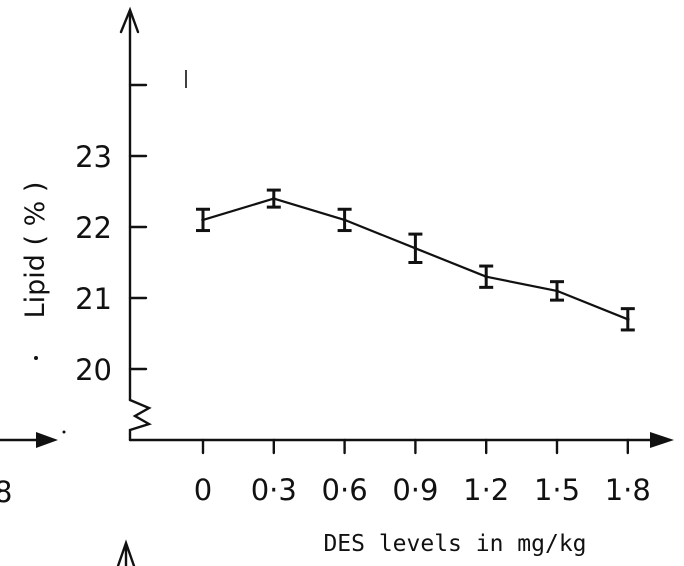  What do you see at coordinates (274, 490) in the screenshot?
I see `x-tick-label: 0·3` at bounding box center [274, 490].